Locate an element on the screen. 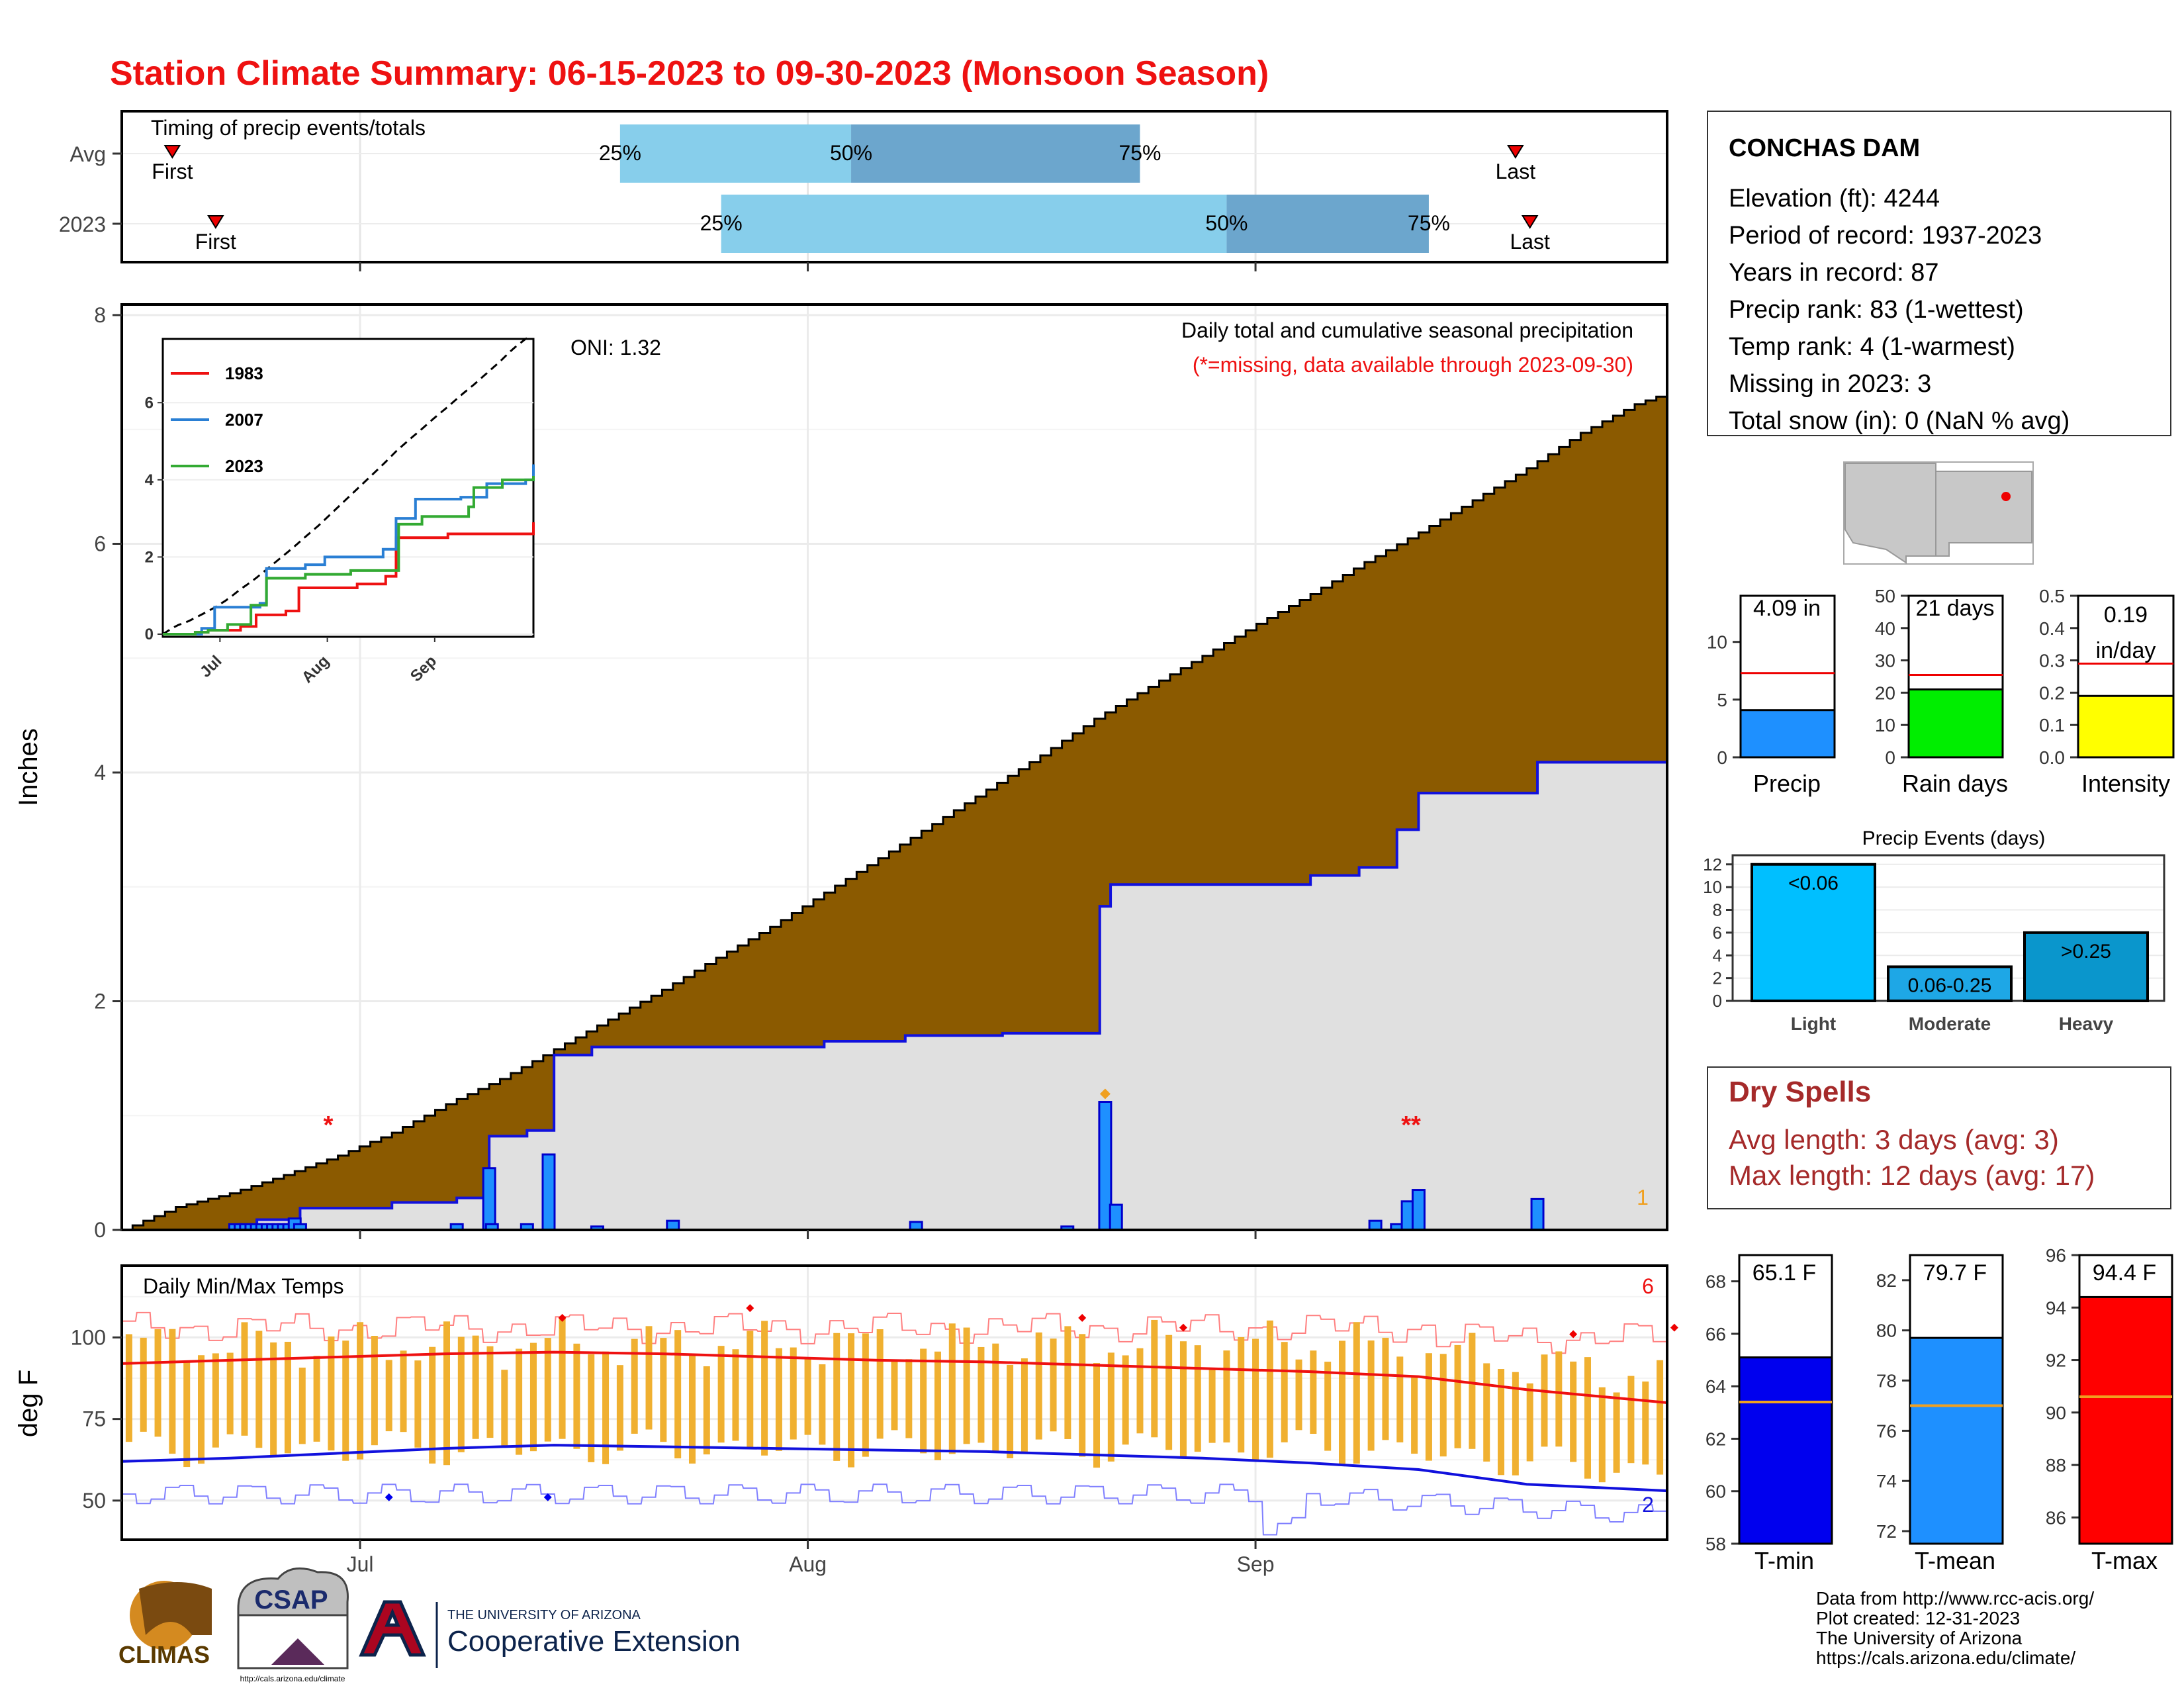 Image resolution: width=2184 pixels, height=1688 pixels. locator-map is located at coordinates (1939, 513).